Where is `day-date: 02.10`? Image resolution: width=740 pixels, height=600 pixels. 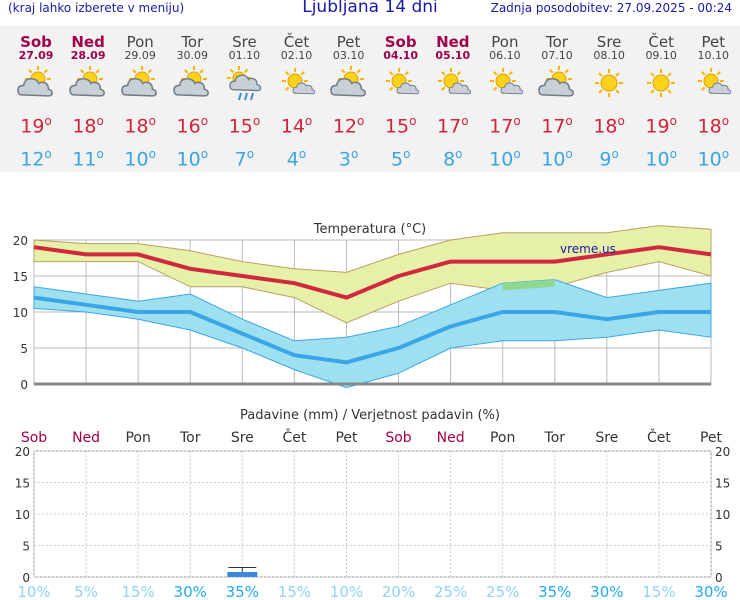
day-date: 02.10 is located at coordinates (296, 55).